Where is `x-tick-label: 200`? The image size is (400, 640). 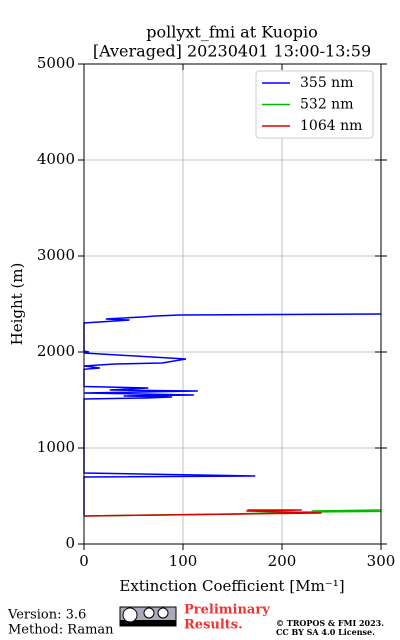 x-tick-label: 200 is located at coordinates (282, 561).